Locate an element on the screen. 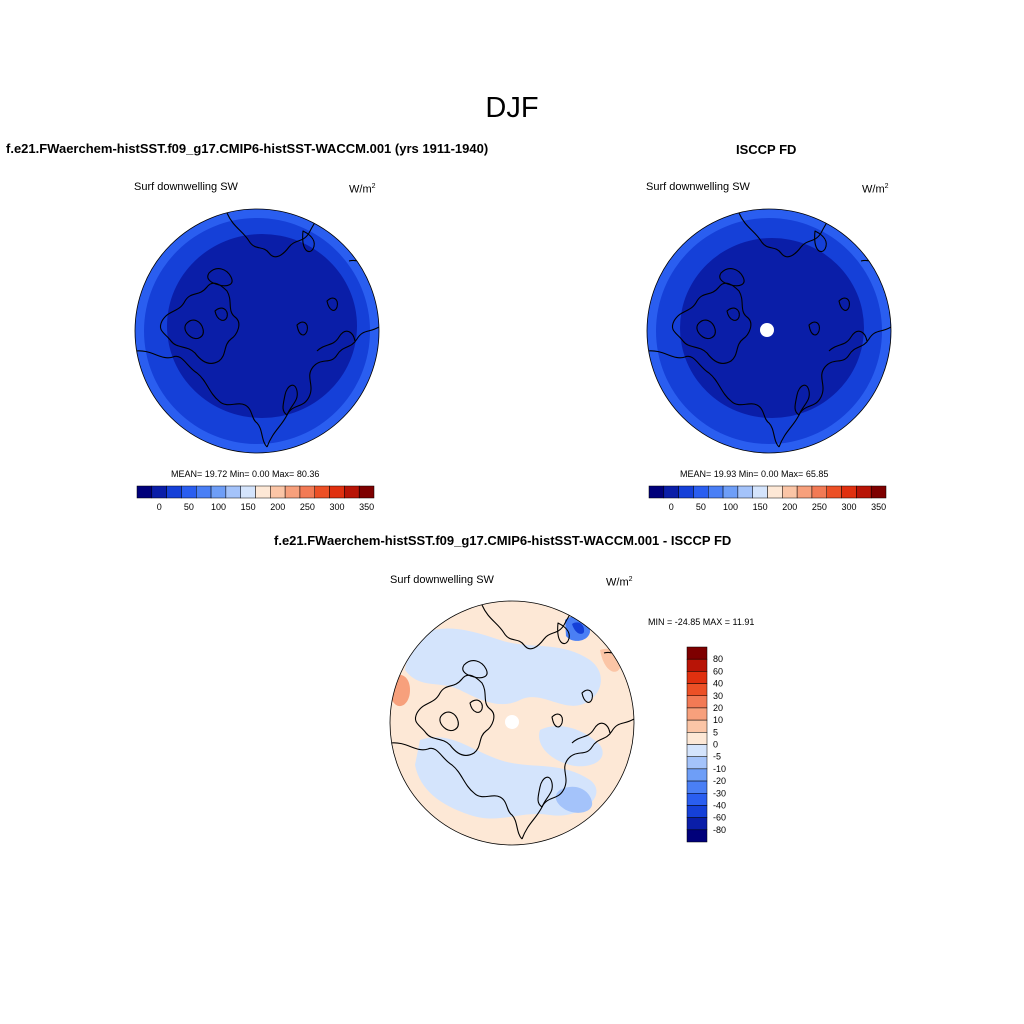 This screenshot has width=1024, height=1024. diff-map is located at coordinates (512, 723).